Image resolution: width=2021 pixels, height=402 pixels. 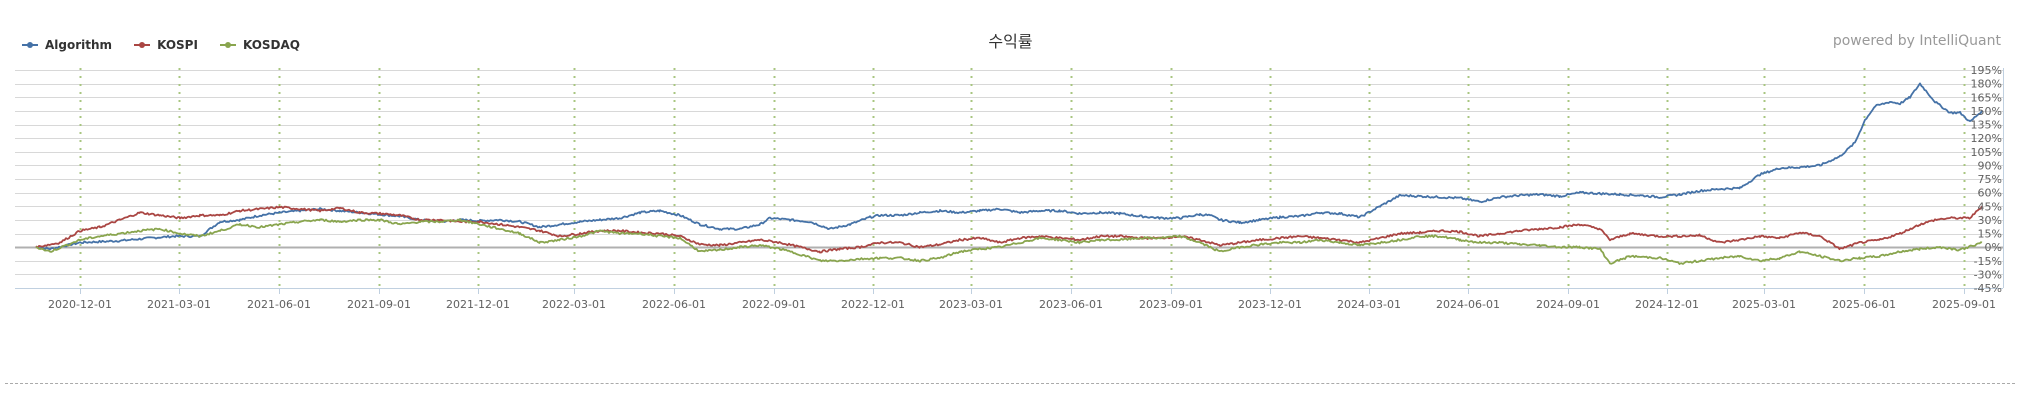 I want to click on legend-item-algorithm: Algorithm, so click(x=67, y=45).